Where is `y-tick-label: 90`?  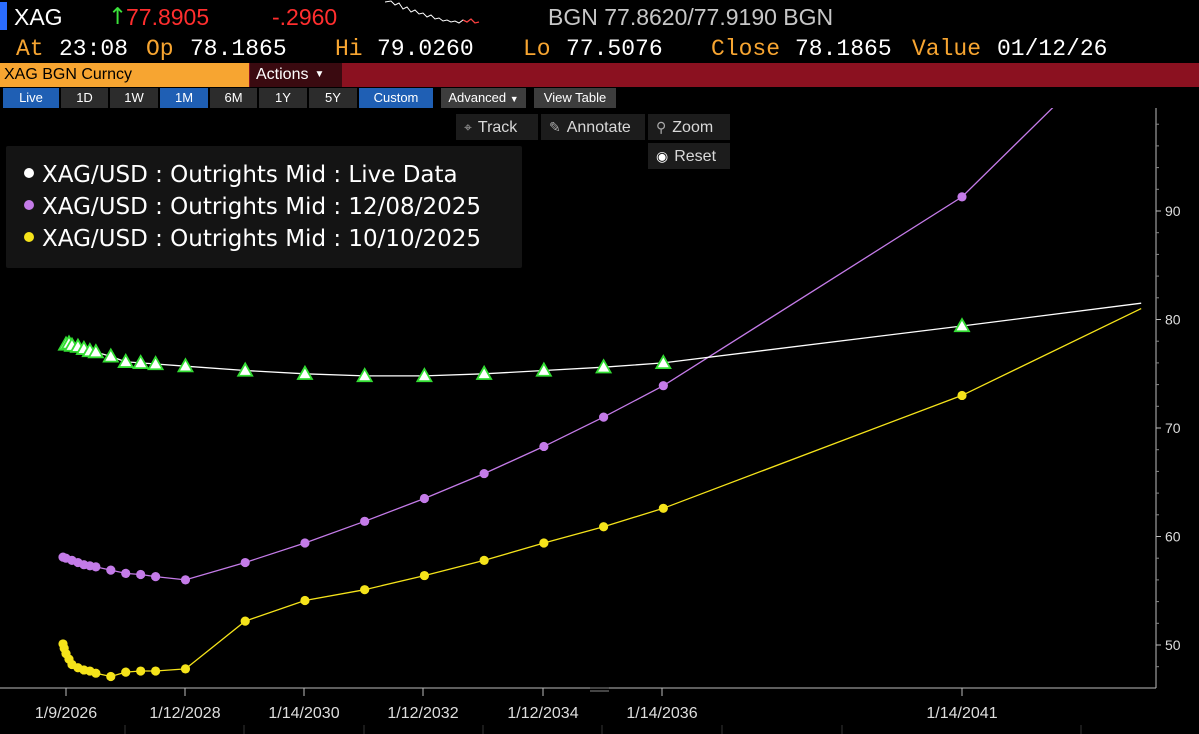
y-tick-label: 90 is located at coordinates (1173, 211).